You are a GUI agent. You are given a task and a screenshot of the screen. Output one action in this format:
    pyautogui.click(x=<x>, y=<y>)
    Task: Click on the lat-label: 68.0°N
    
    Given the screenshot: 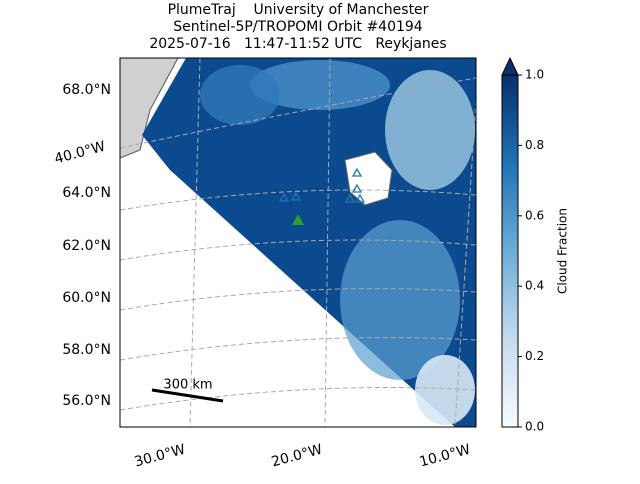 What is the action you would take?
    pyautogui.click(x=86, y=90)
    